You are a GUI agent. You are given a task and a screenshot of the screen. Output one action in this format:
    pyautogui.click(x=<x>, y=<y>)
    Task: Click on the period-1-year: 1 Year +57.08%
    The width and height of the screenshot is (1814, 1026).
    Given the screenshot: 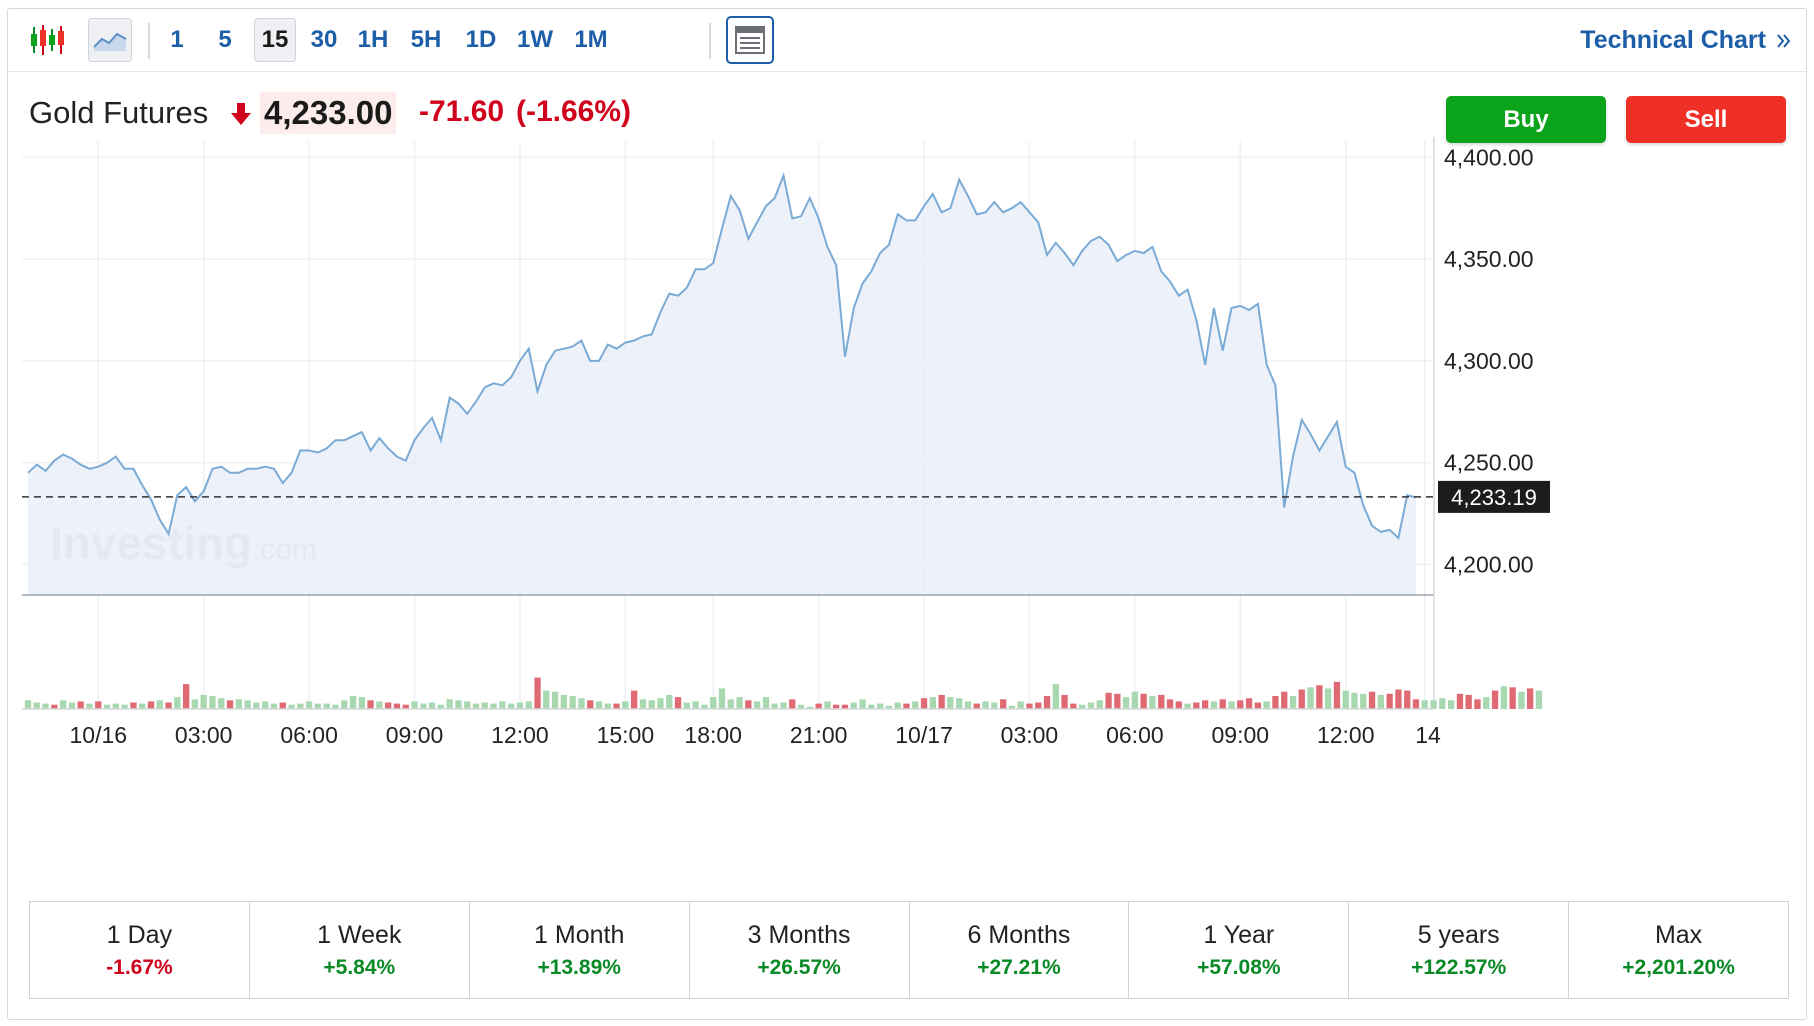 What is the action you would take?
    pyautogui.click(x=1239, y=950)
    